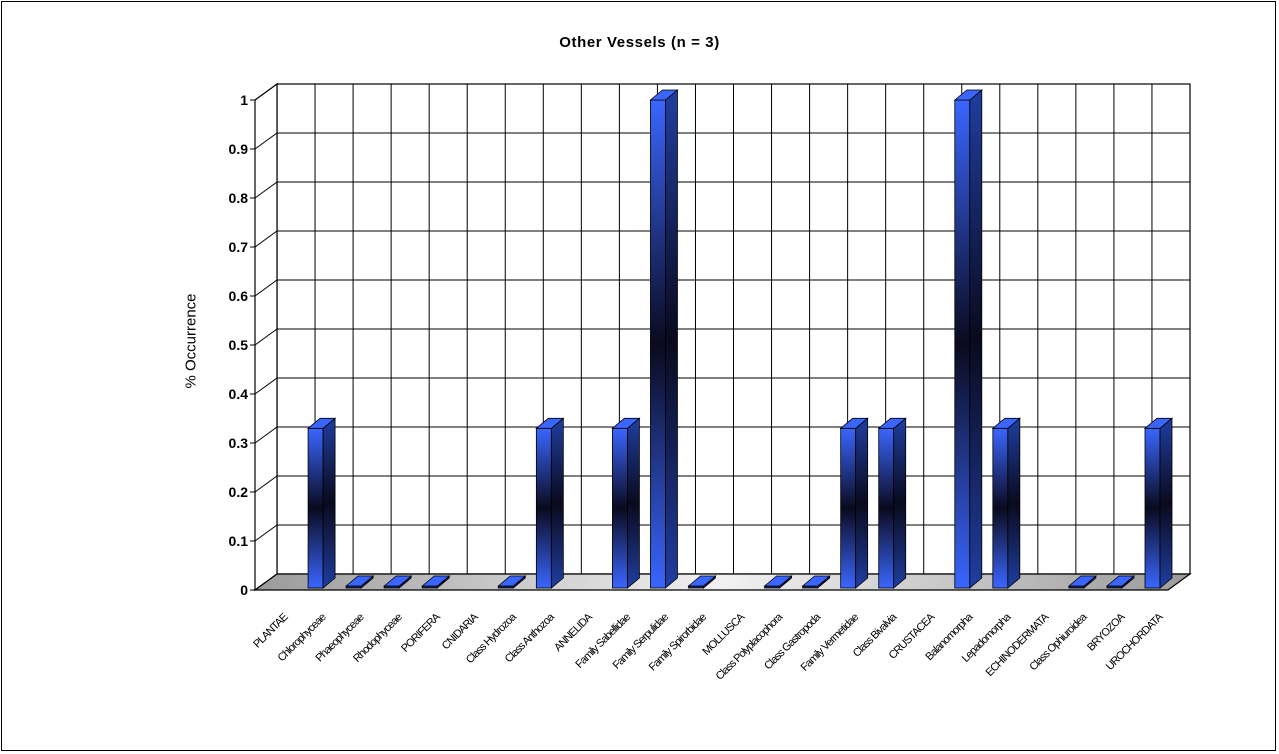  I want to click on chart-title: Other Vessels (n = 3), so click(639, 42).